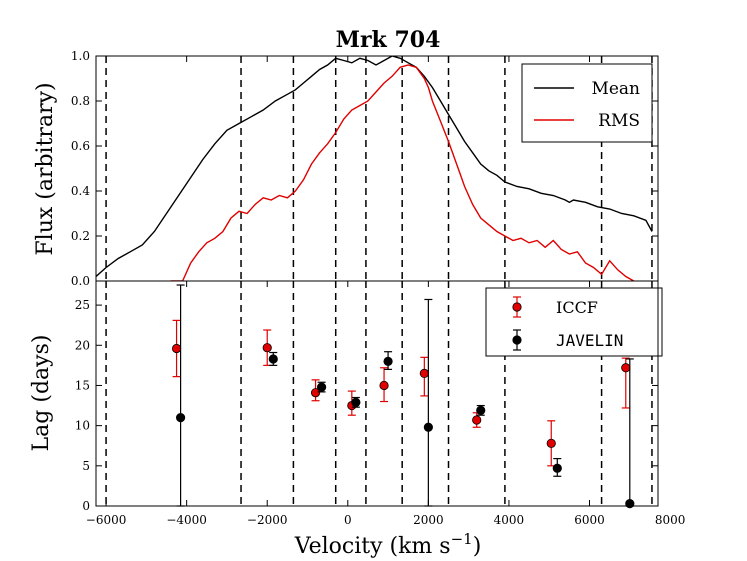 Image resolution: width=747 pixels, height=561 pixels. I want to click on legend-marker-iccf, so click(517, 307).